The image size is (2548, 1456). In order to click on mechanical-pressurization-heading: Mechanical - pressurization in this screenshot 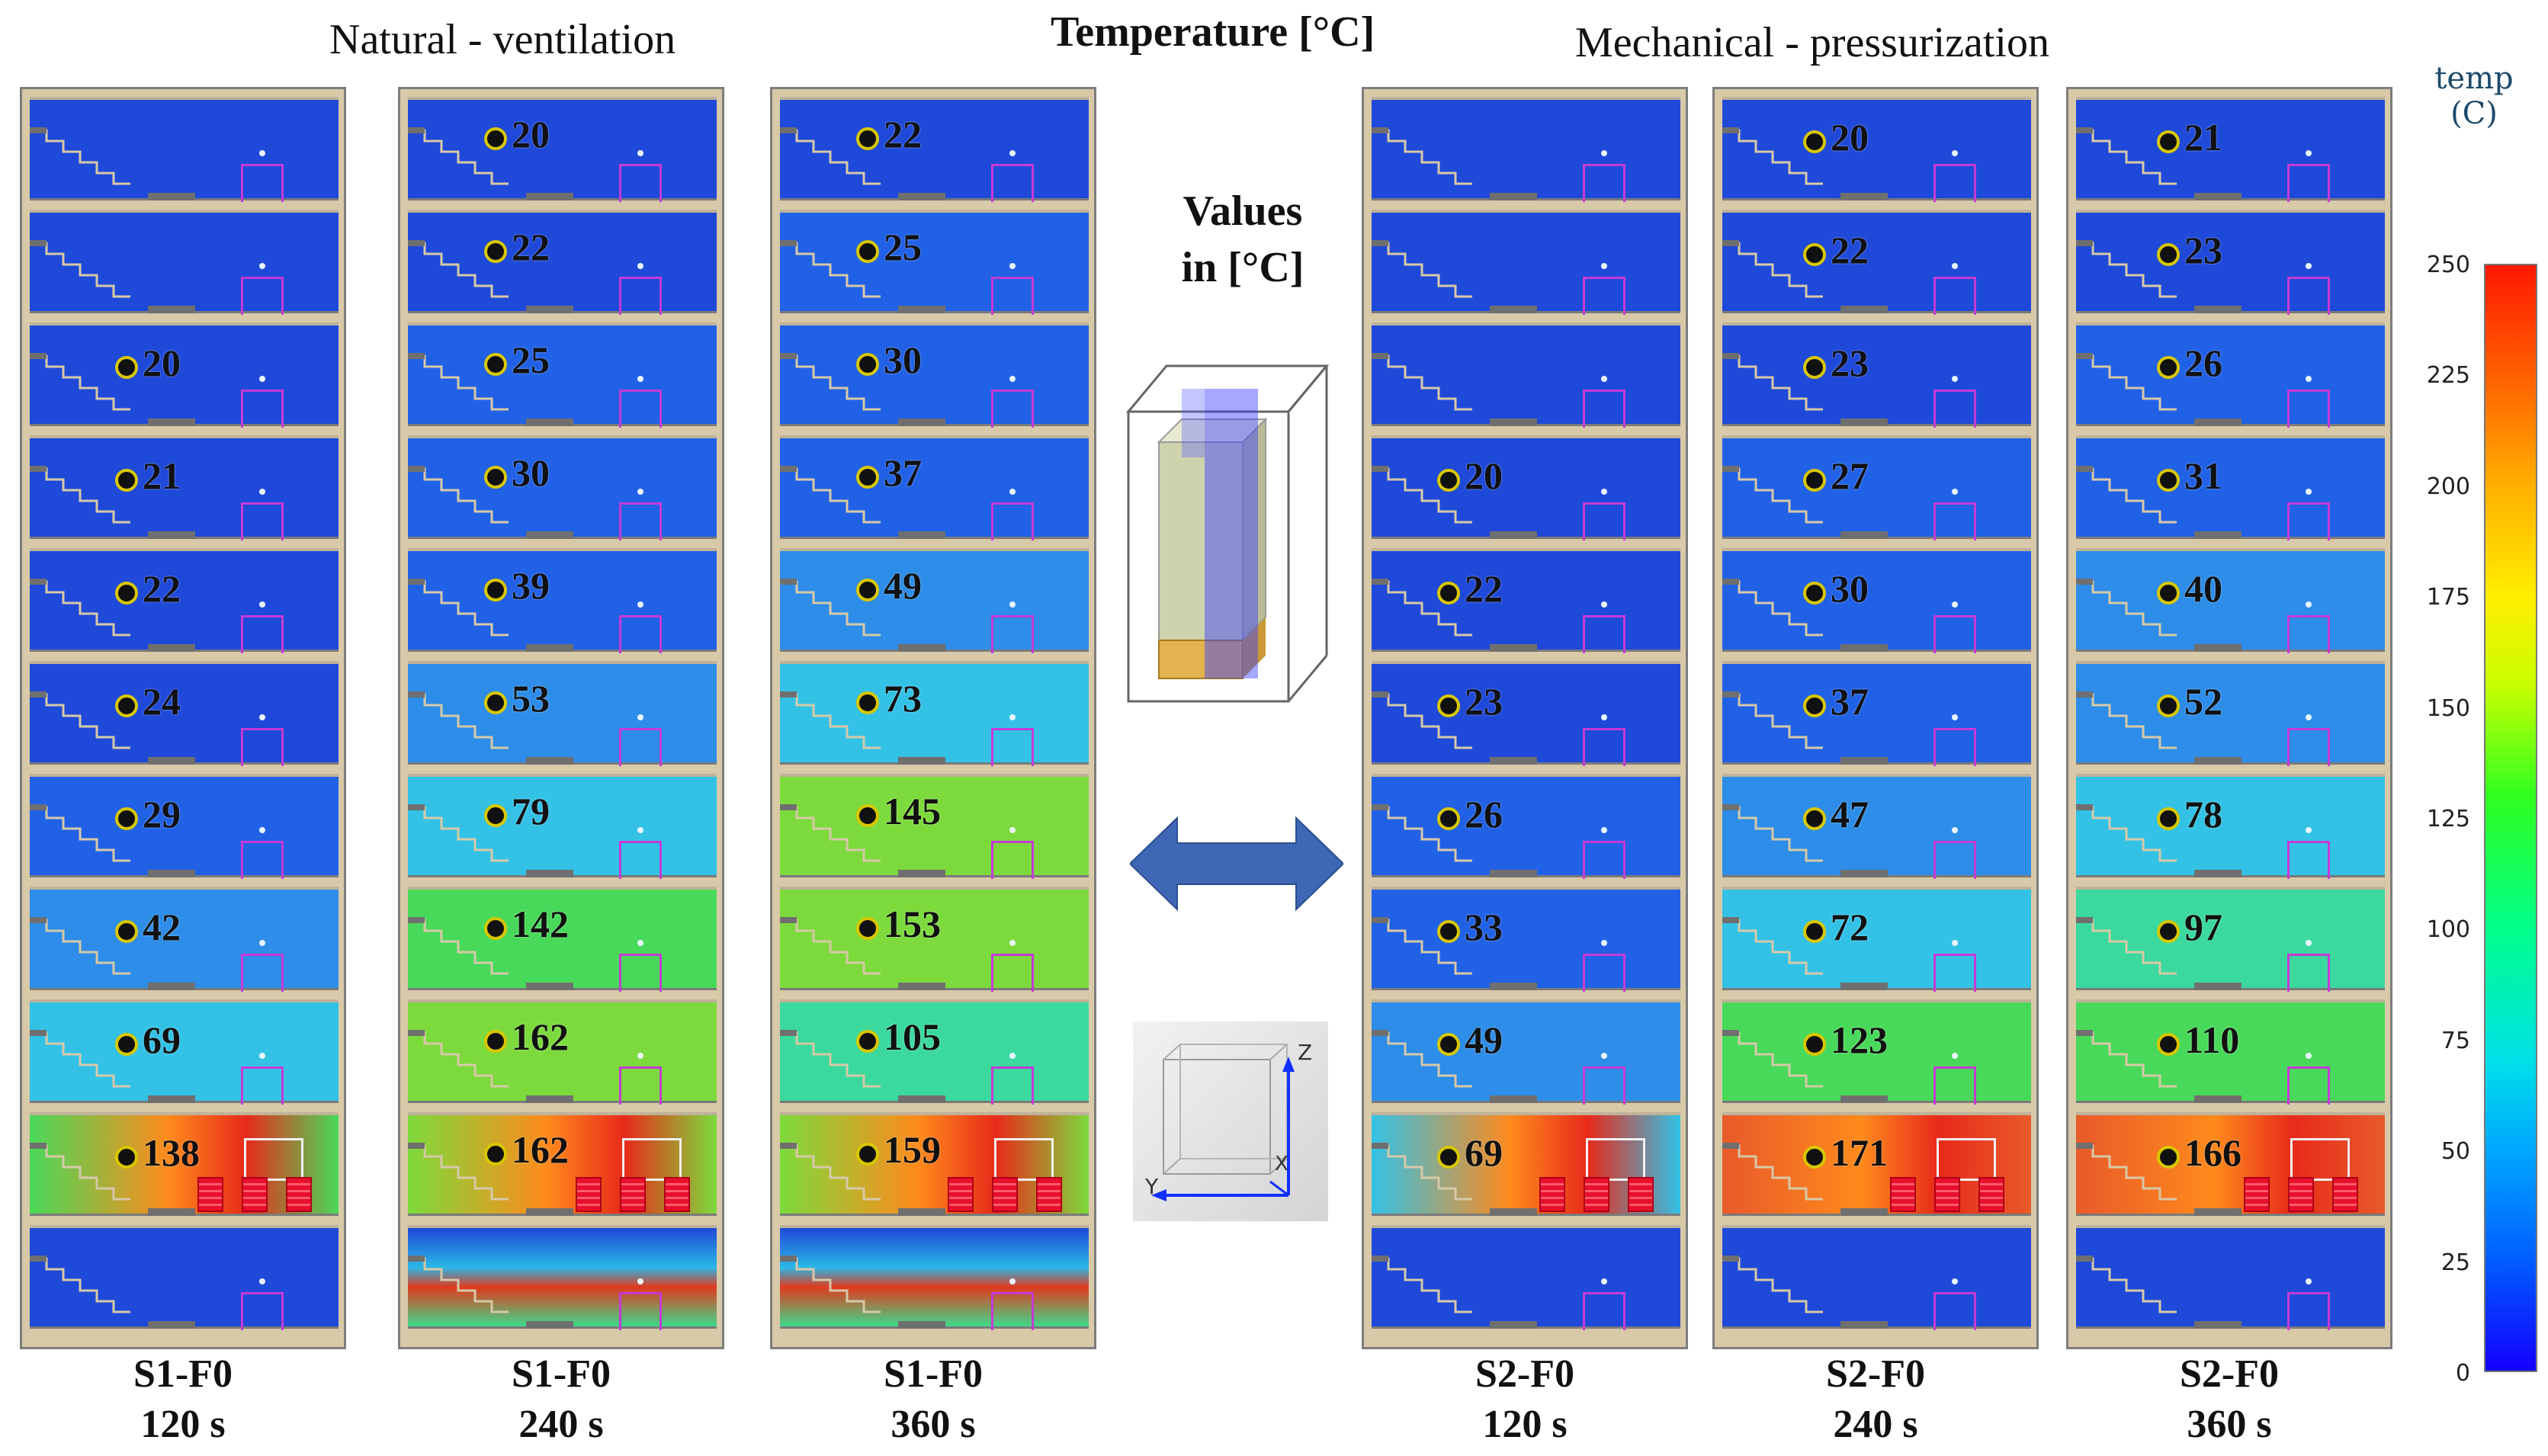, I will do `click(1812, 42)`.